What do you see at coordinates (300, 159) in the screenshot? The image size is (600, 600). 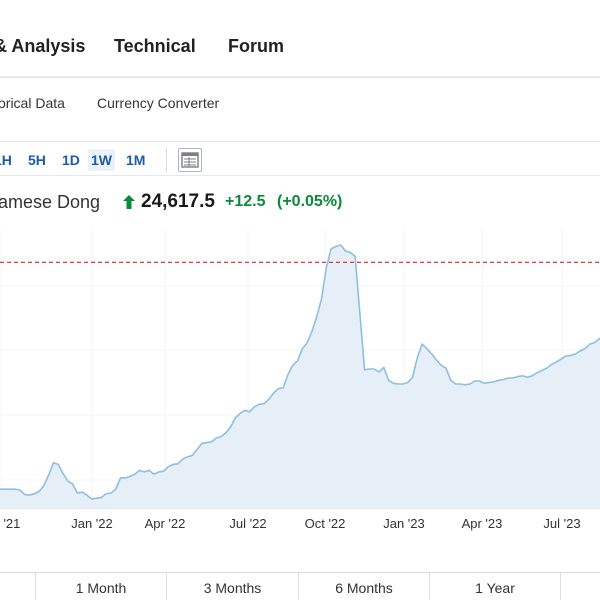 I see `chart-toolbar: 1H 5H 1D 1W 1M` at bounding box center [300, 159].